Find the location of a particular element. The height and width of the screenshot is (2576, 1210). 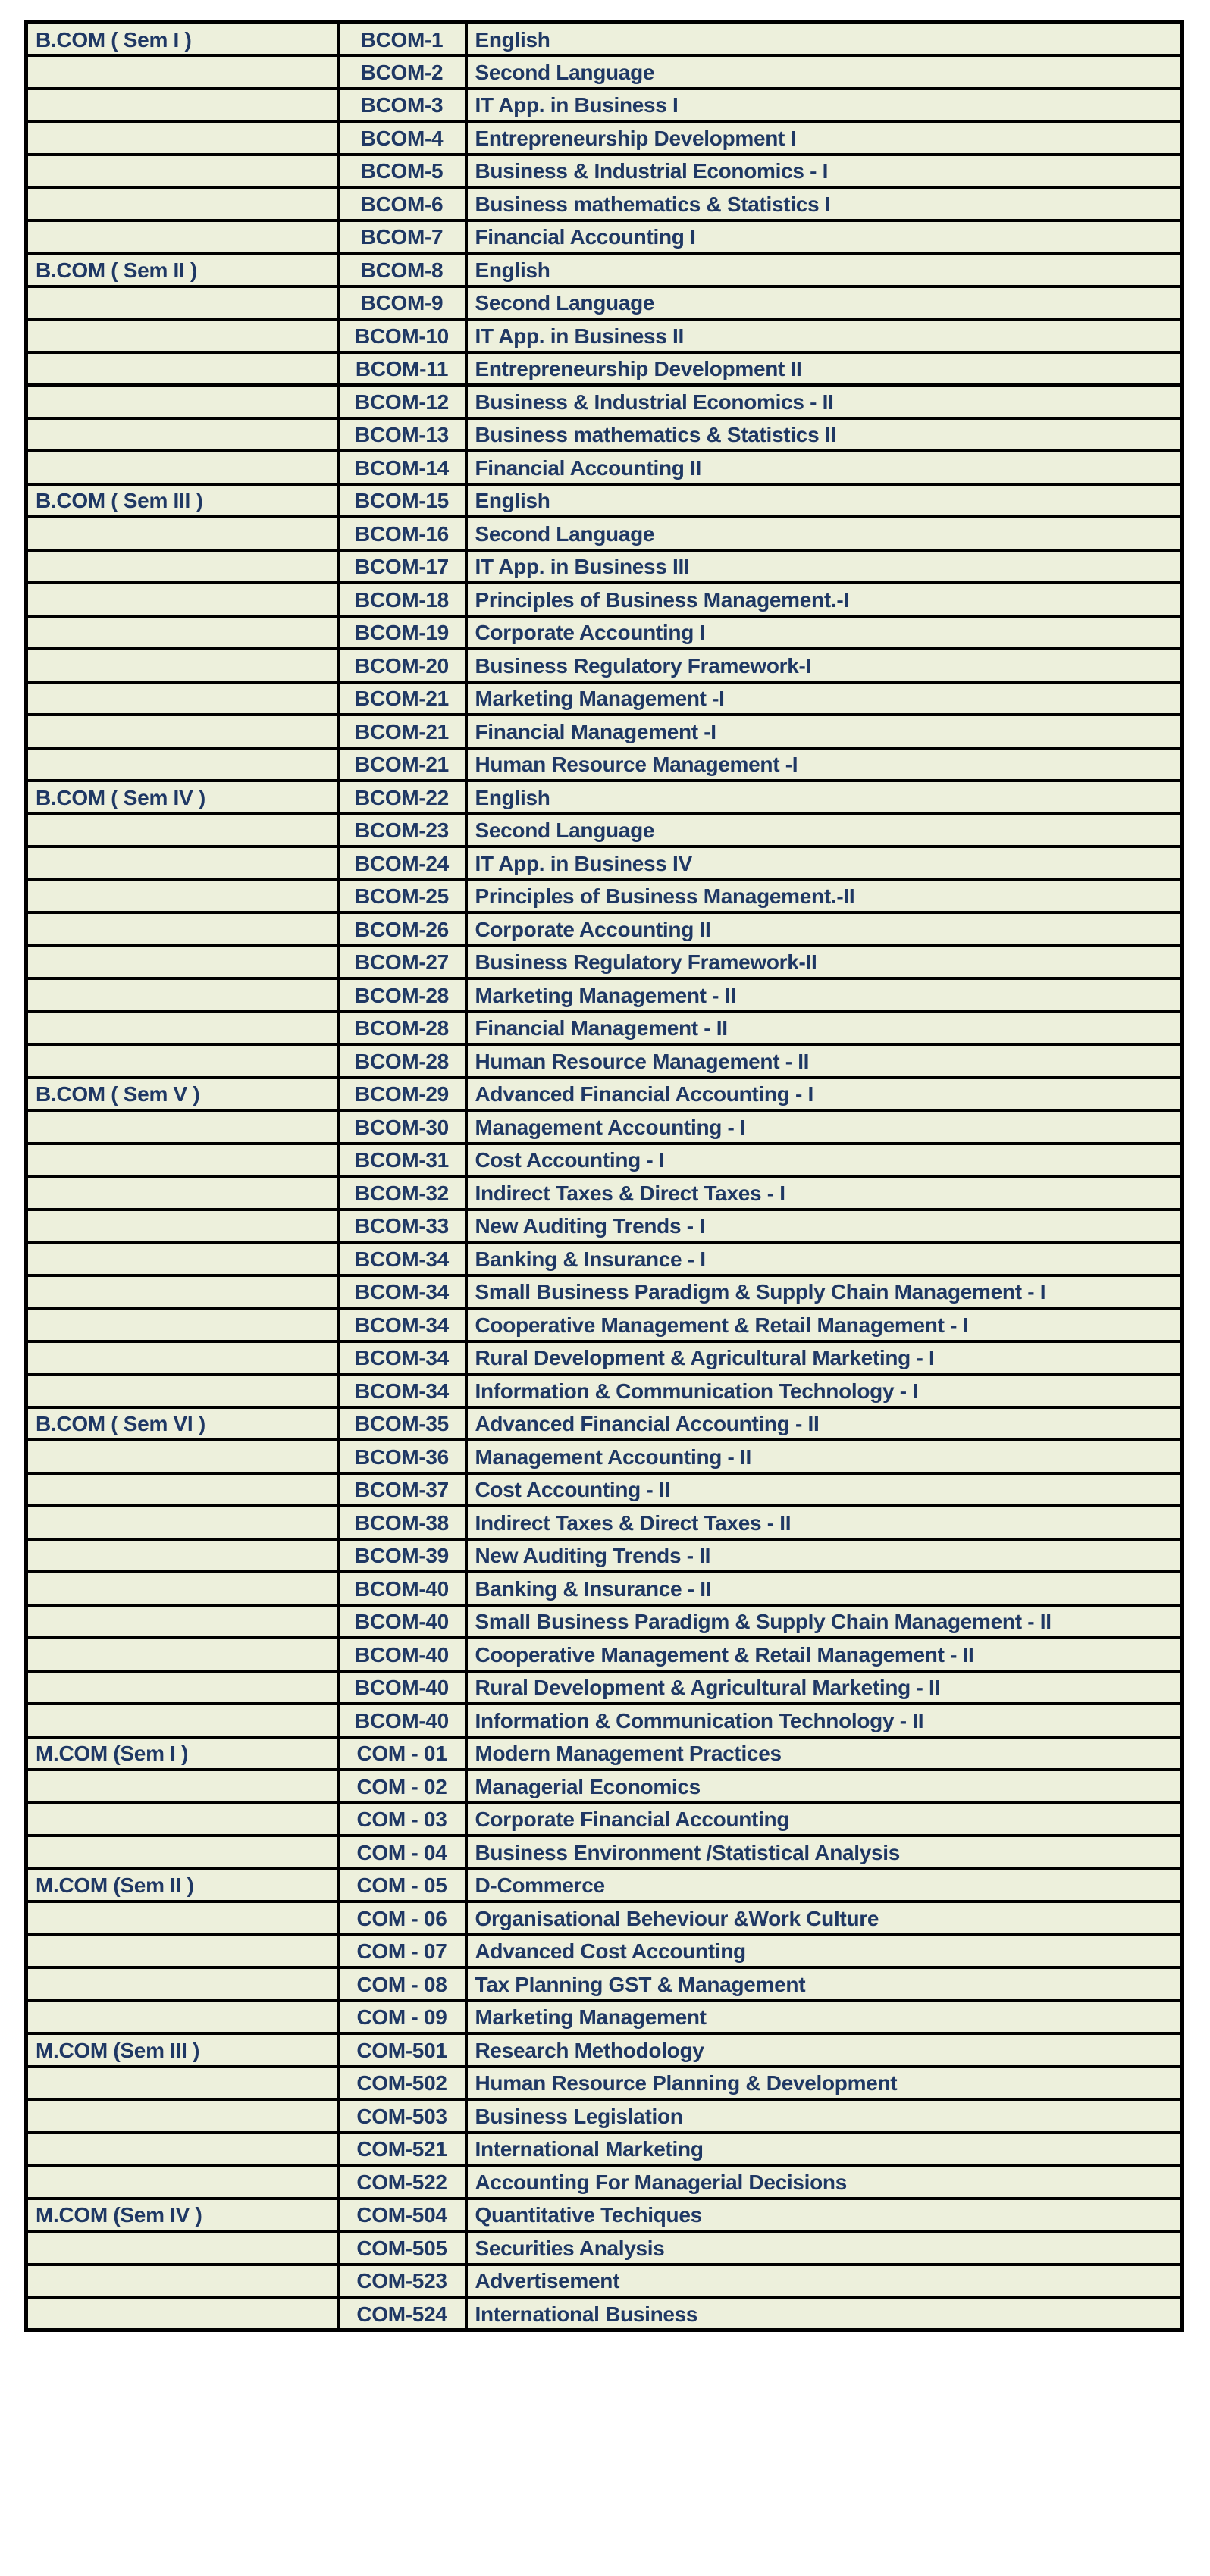

subject-cell: Marketing Management is located at coordinates (824, 2017).